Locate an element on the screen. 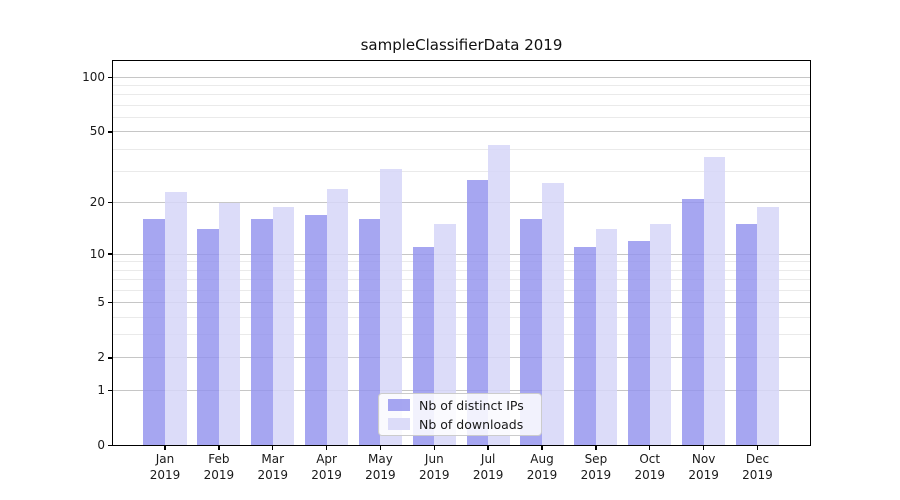 The image size is (900, 500). y-tick-label: 0 is located at coordinates (101, 445).